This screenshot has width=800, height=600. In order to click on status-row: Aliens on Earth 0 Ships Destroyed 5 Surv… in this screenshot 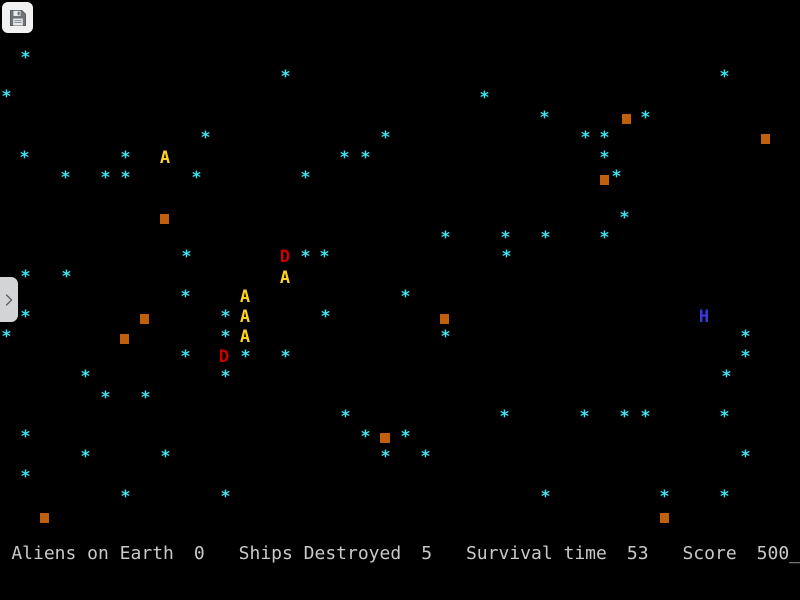, I will do `click(400, 553)`.